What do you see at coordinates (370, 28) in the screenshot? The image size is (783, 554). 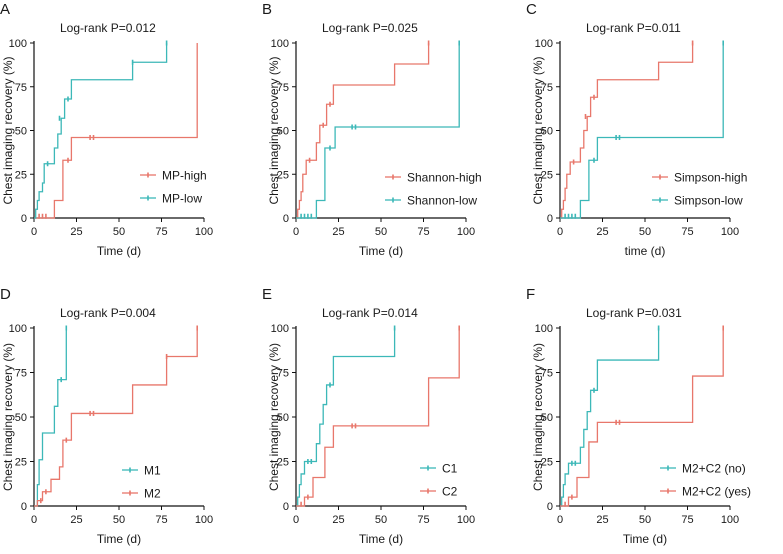 I see `pvalue-label: Log-rank P=0.025` at bounding box center [370, 28].